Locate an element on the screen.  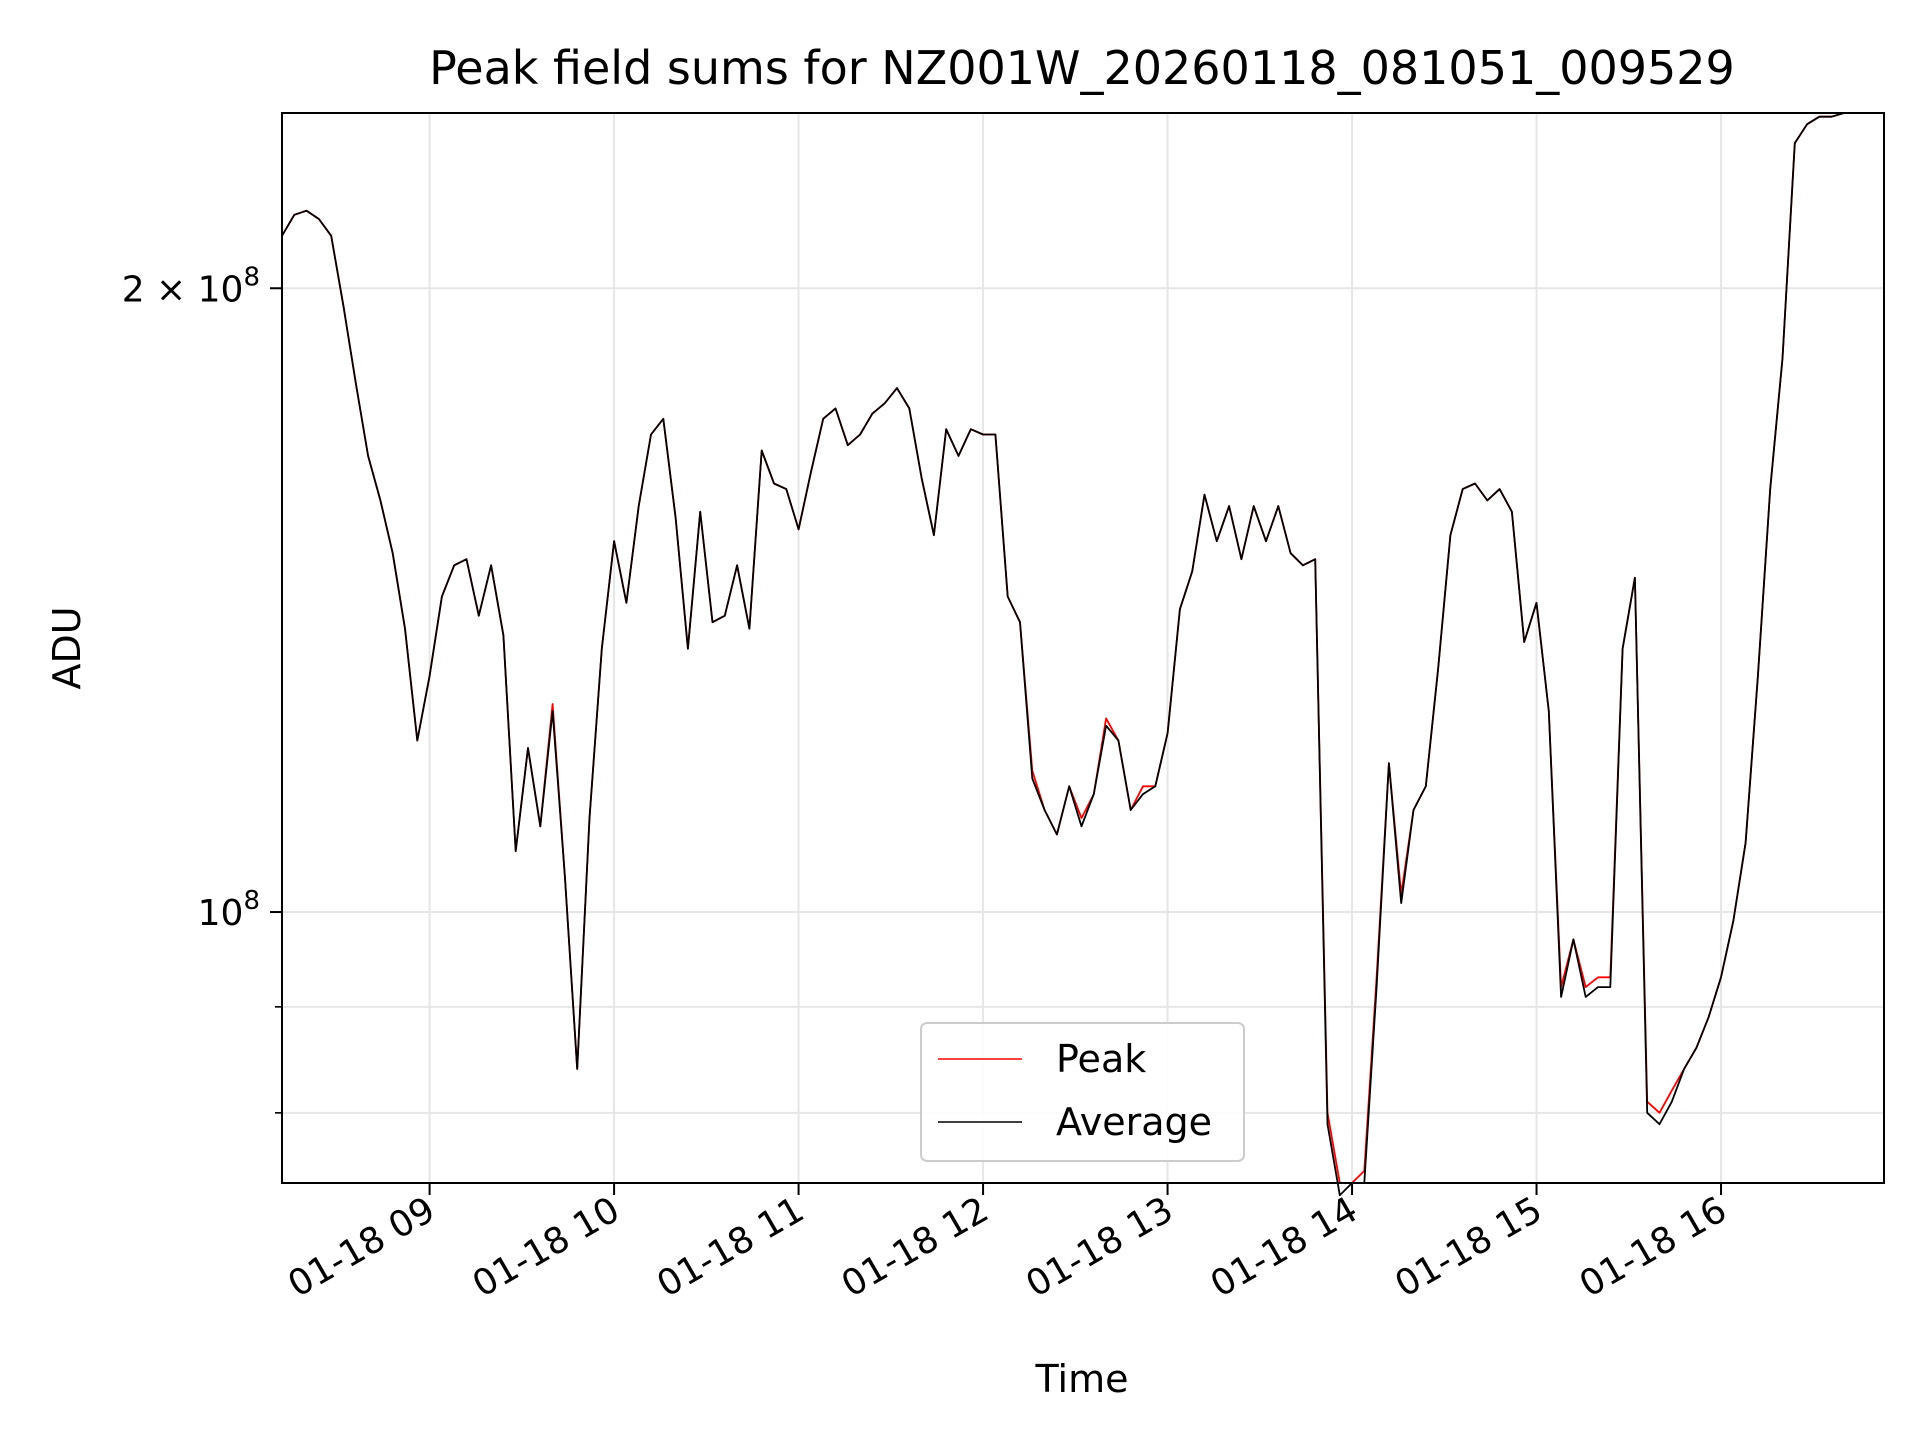
legend: Peak Average is located at coordinates (1082, 1092).